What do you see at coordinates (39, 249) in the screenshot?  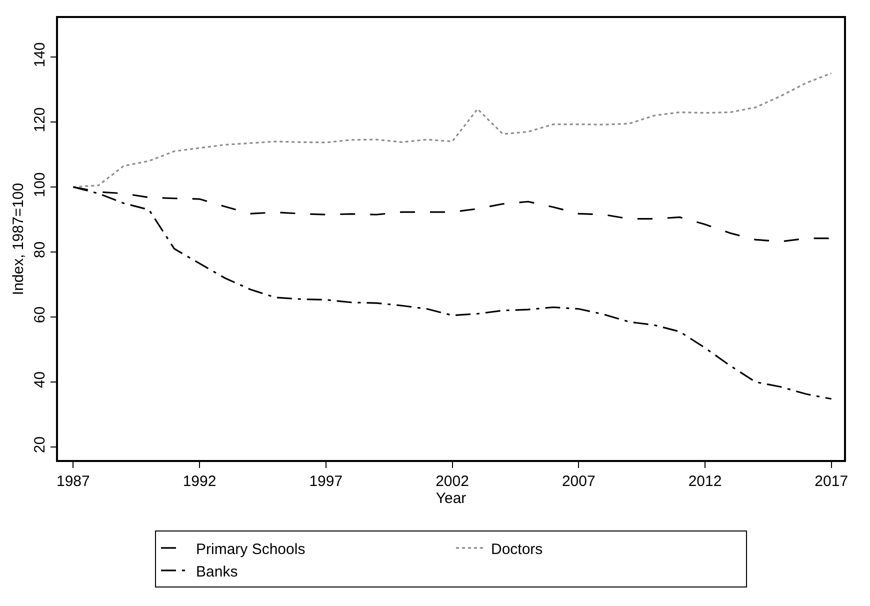 I see `y-tick-label: 80` at bounding box center [39, 249].